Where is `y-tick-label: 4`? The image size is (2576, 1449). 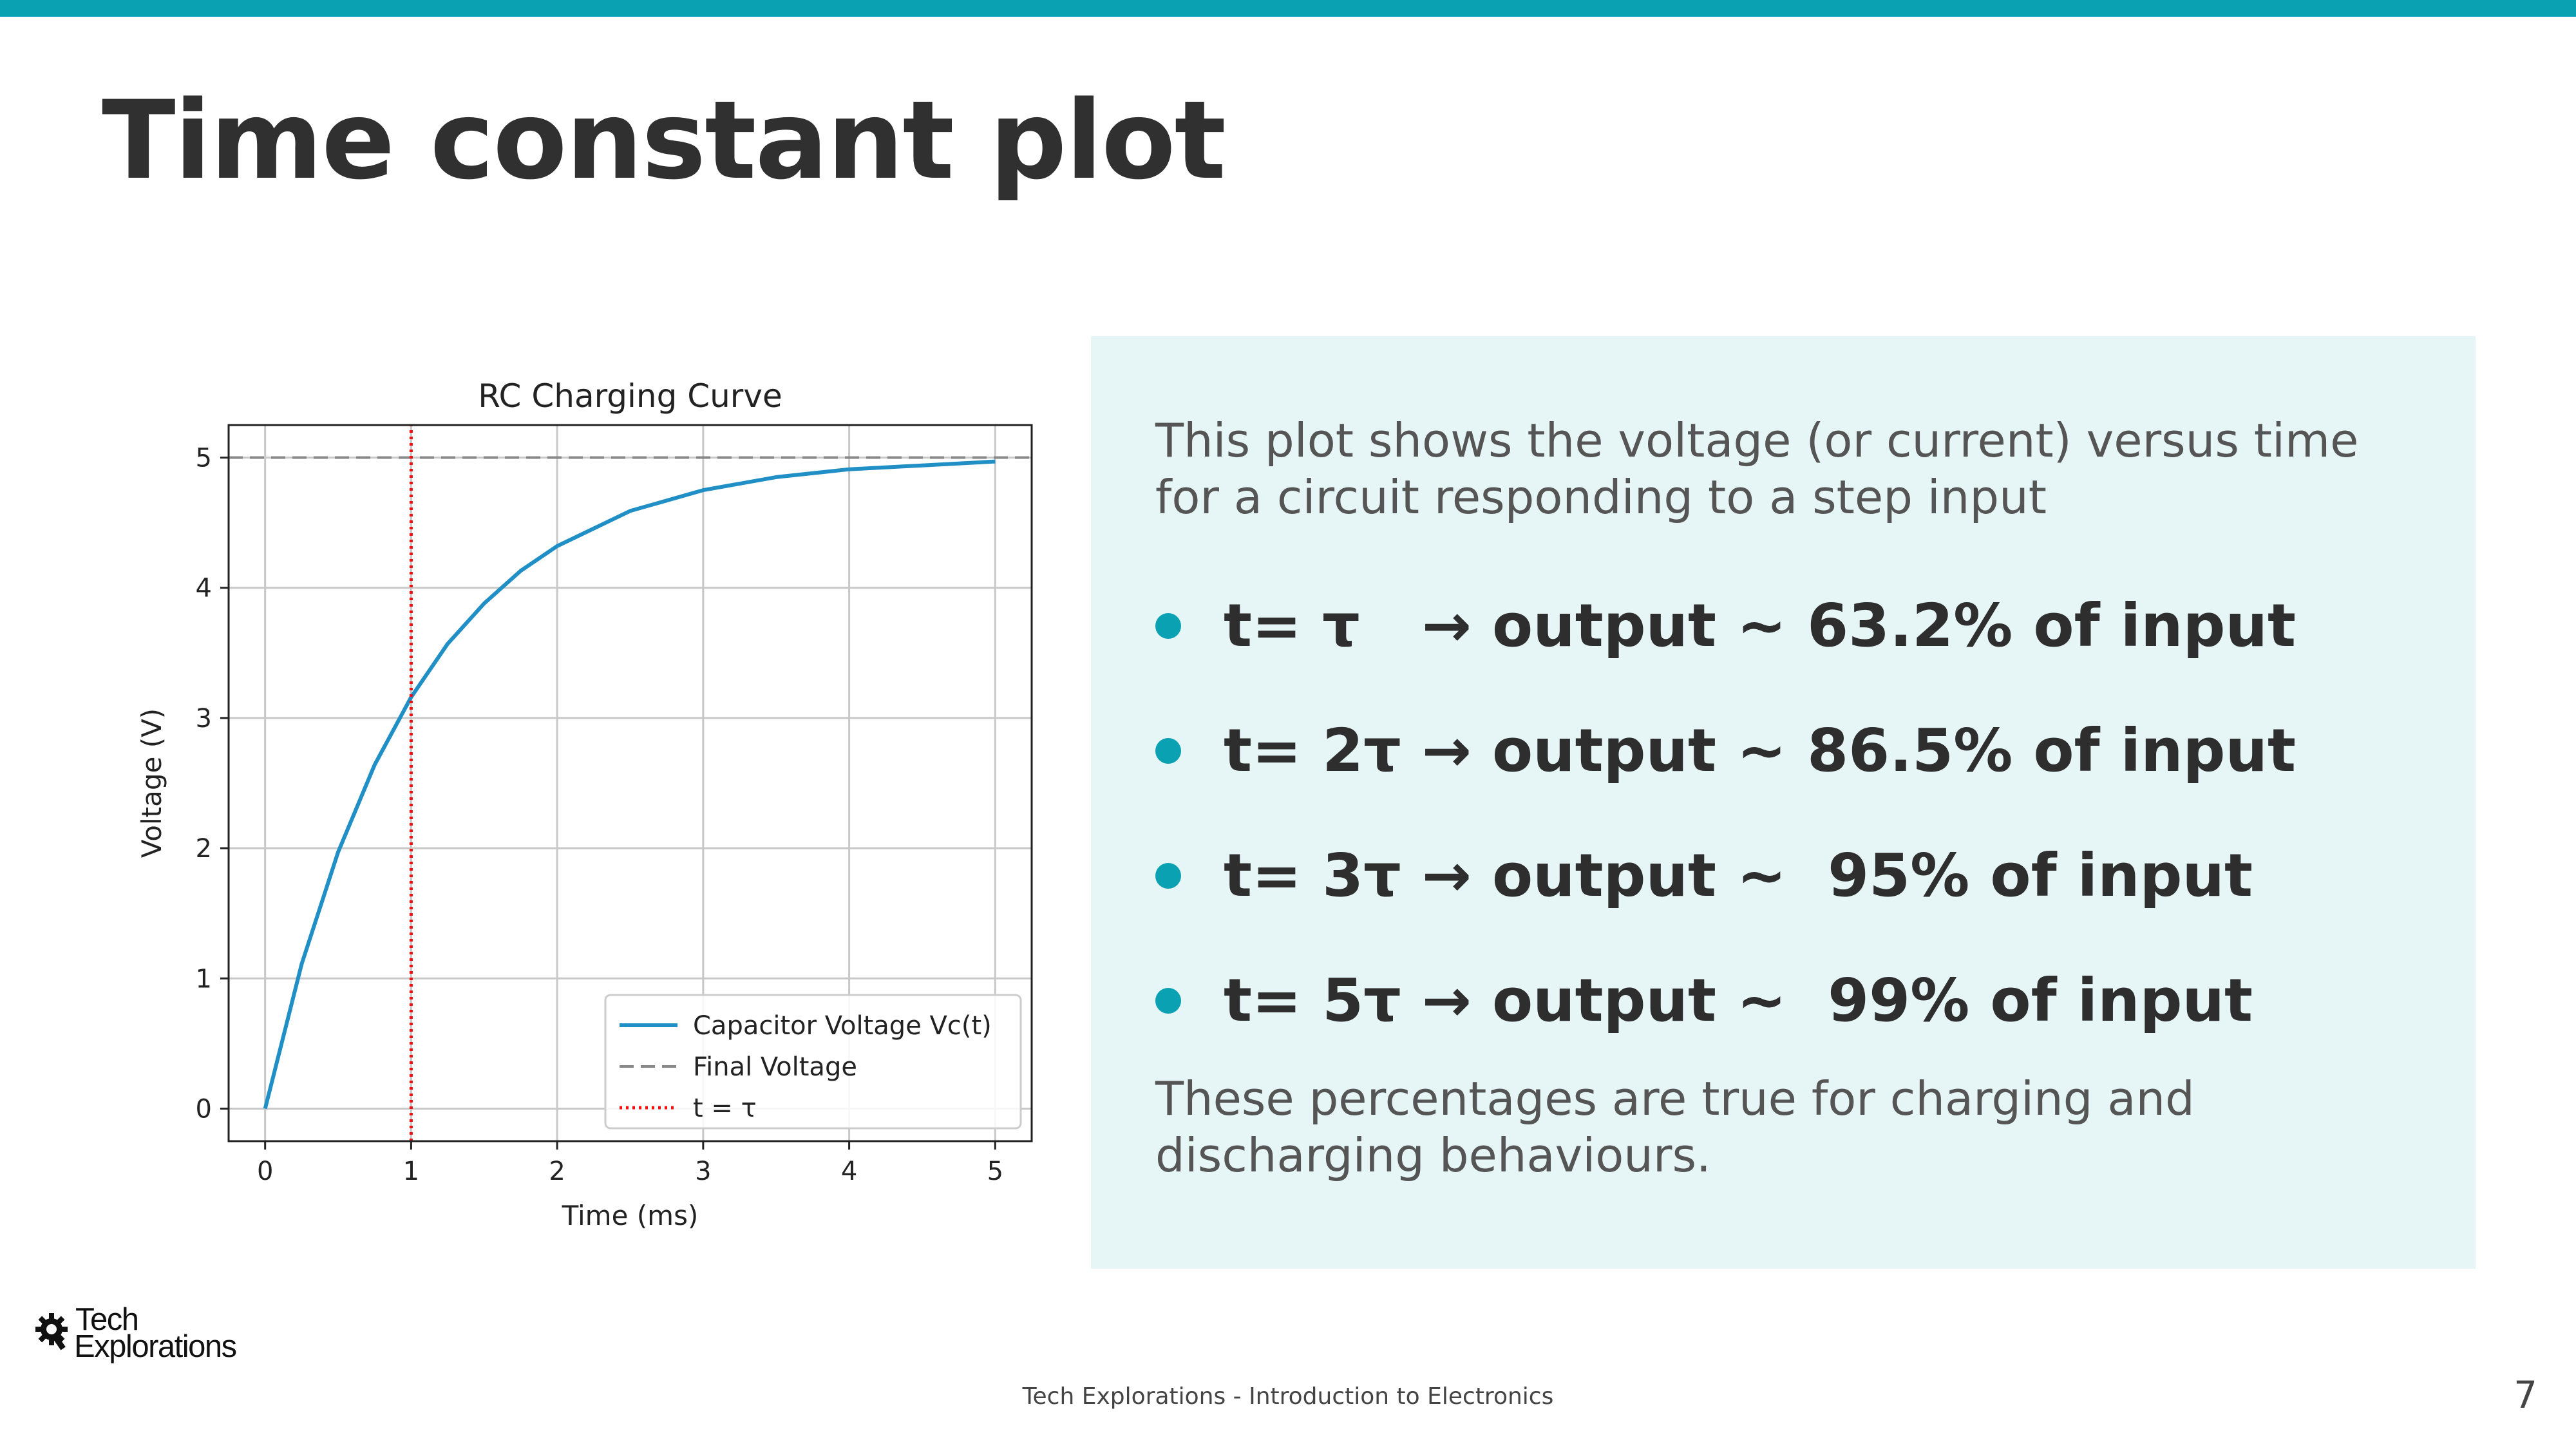 y-tick-label: 4 is located at coordinates (204, 588).